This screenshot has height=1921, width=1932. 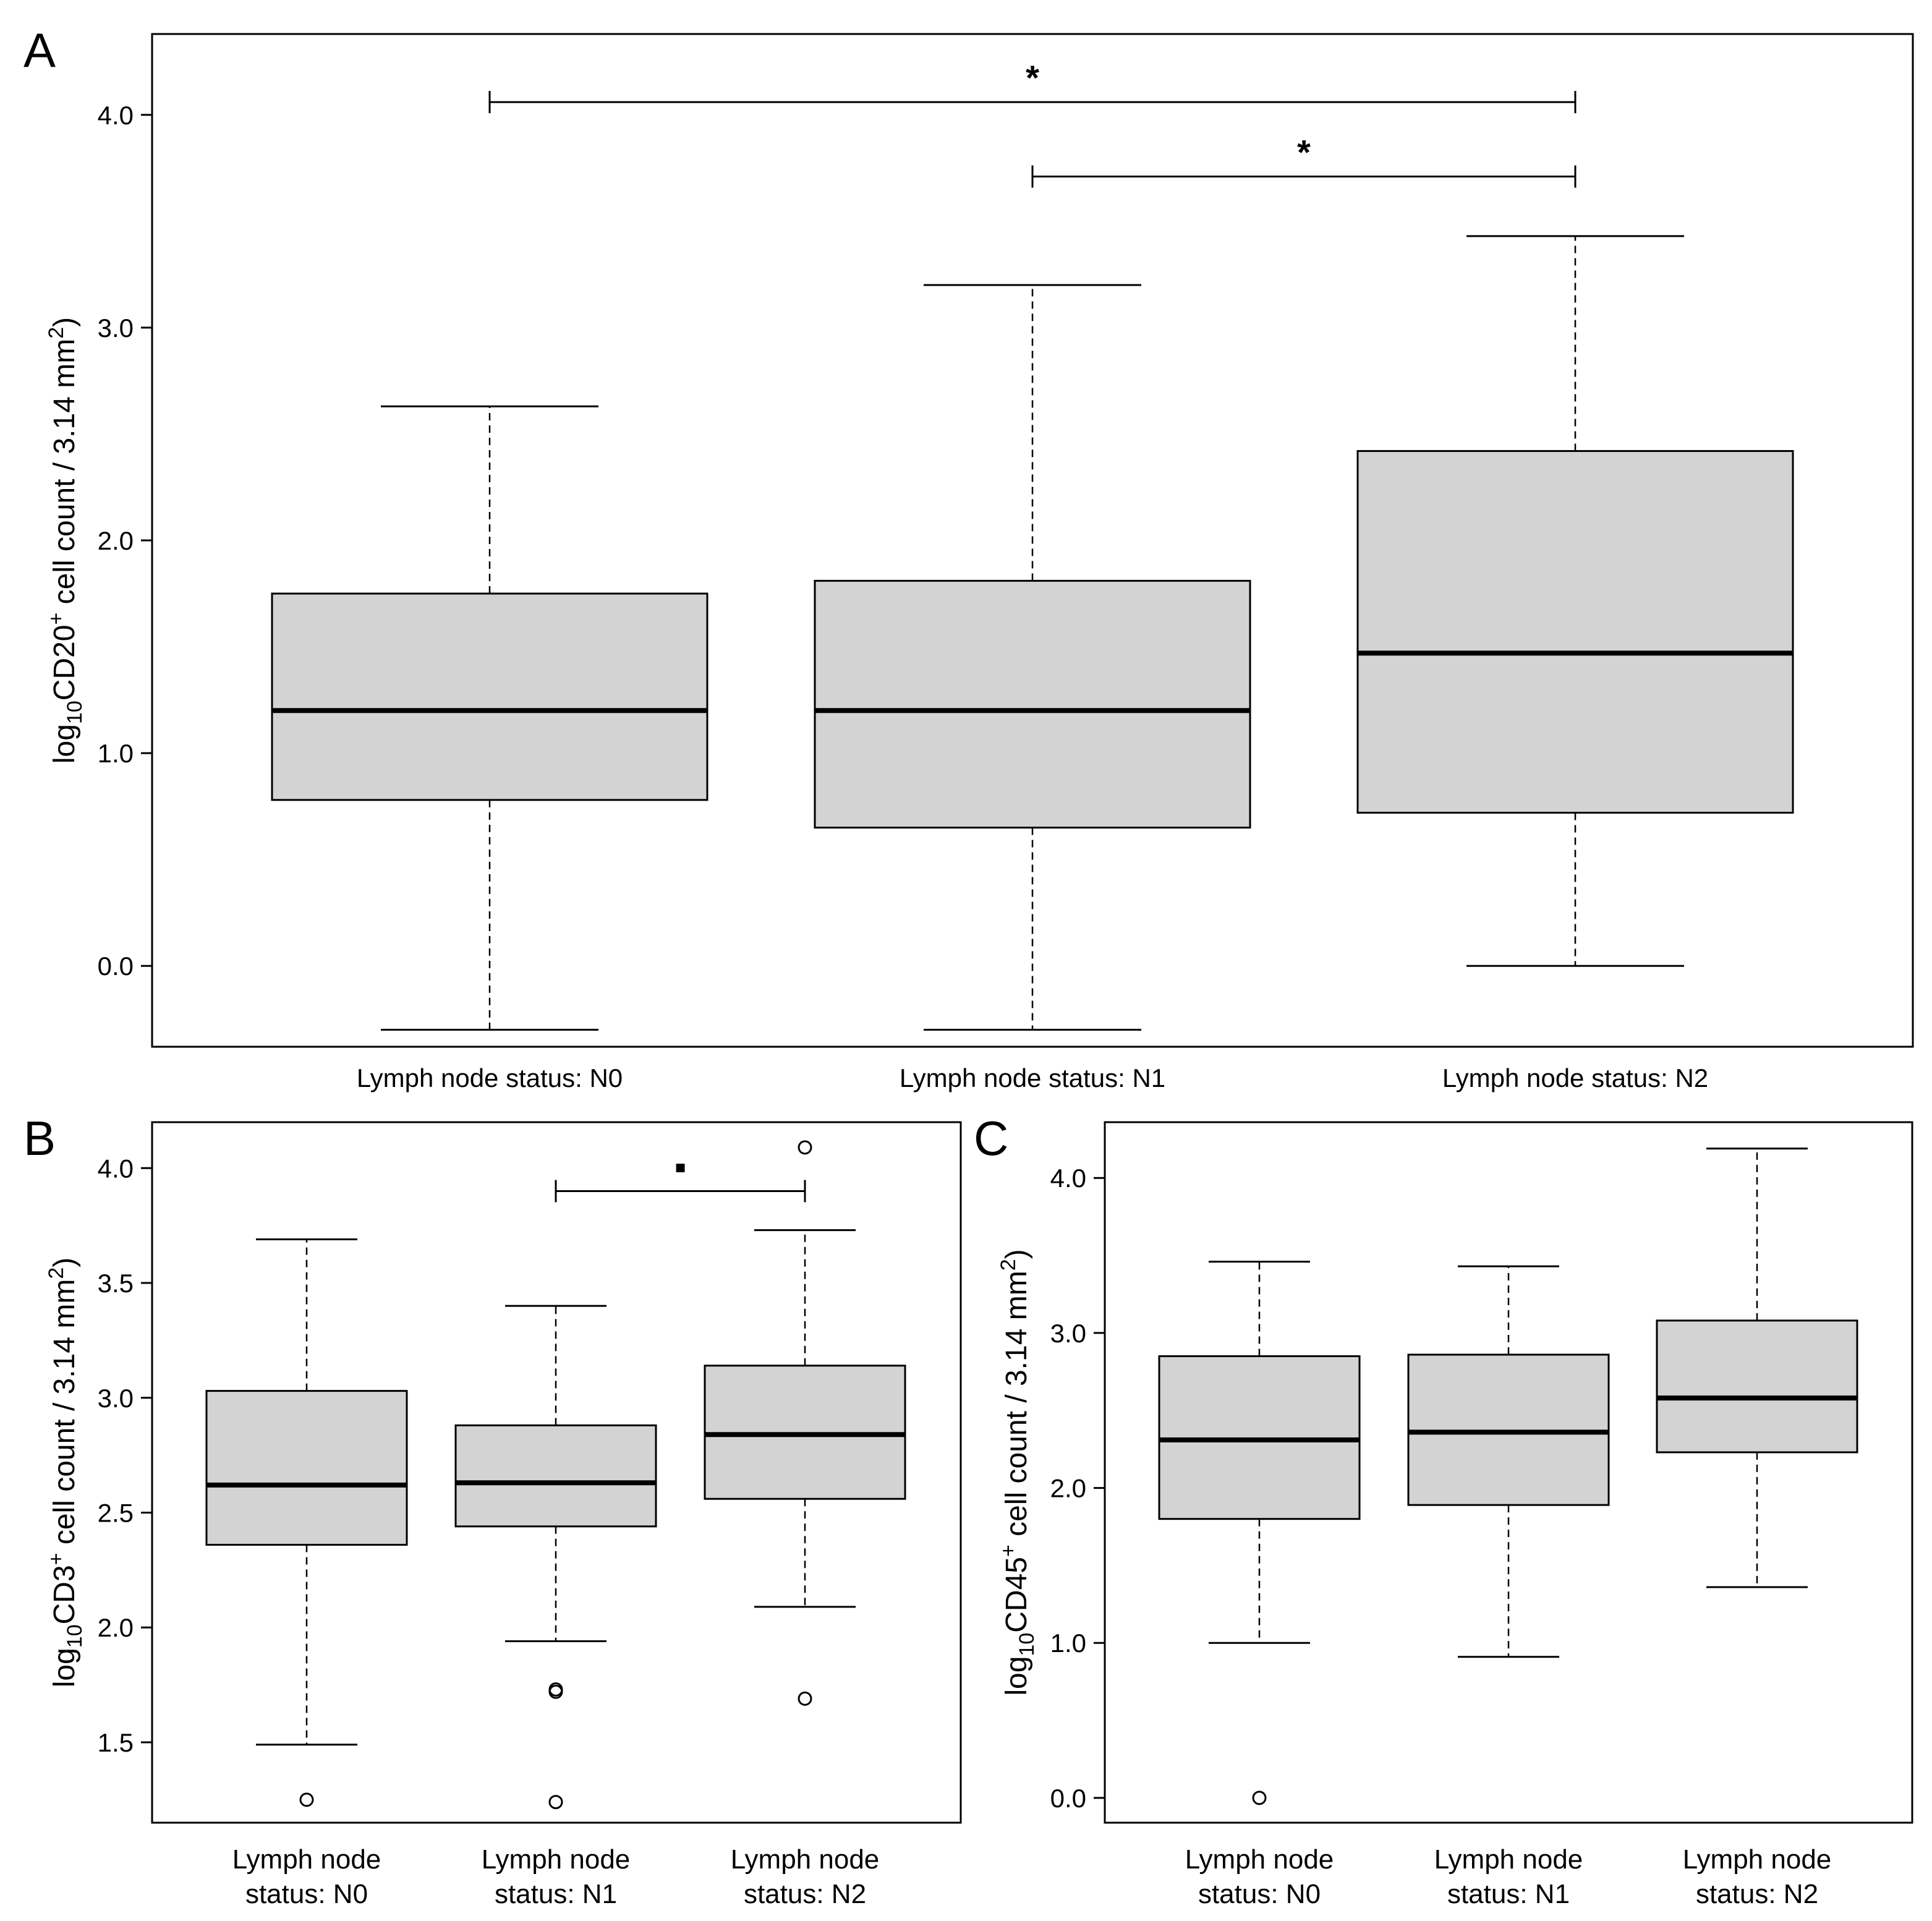 What do you see at coordinates (39, 1138) in the screenshot?
I see `panel-b-letter: B` at bounding box center [39, 1138].